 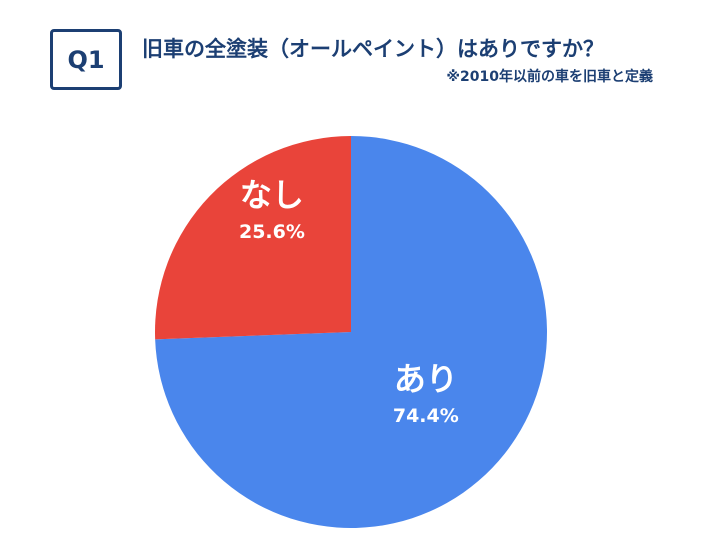 What do you see at coordinates (272, 232) in the screenshot?
I see `slice-value-label-2: 25.6%` at bounding box center [272, 232].